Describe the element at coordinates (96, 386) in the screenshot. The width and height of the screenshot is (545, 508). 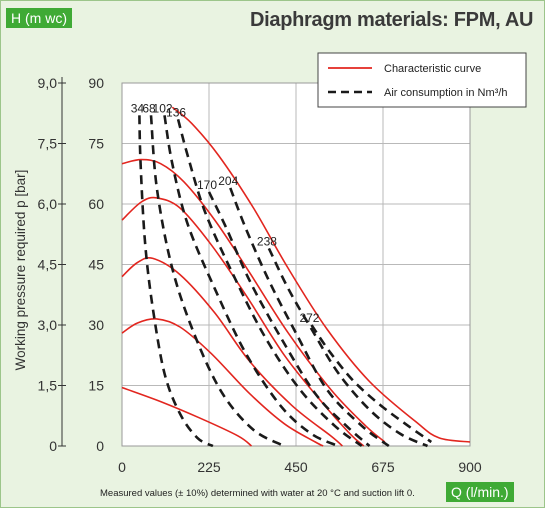
I see `y-tick-label: 15` at that location.